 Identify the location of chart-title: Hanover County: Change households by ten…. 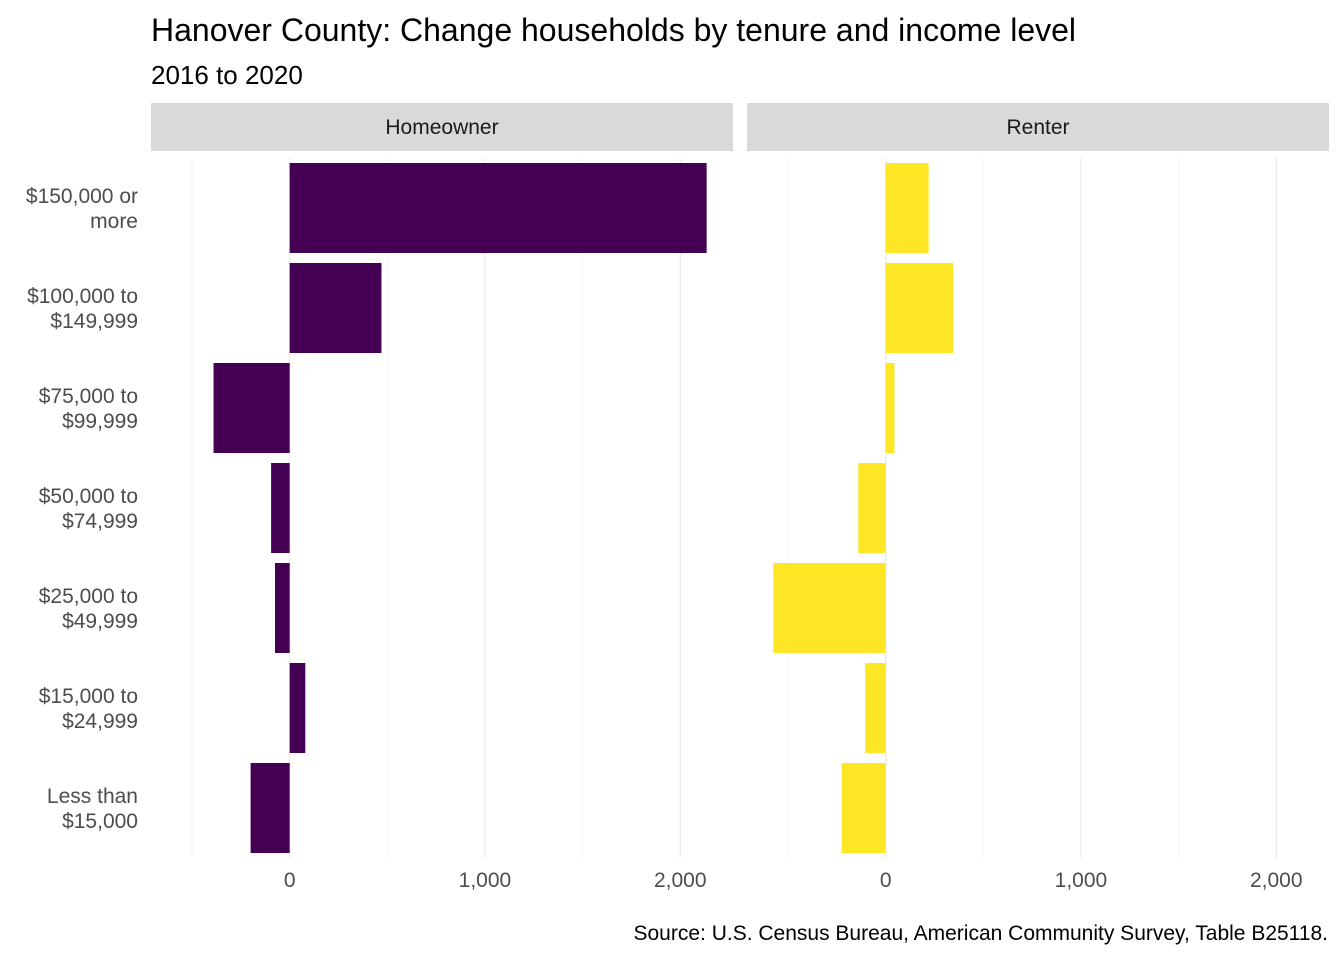
(614, 30).